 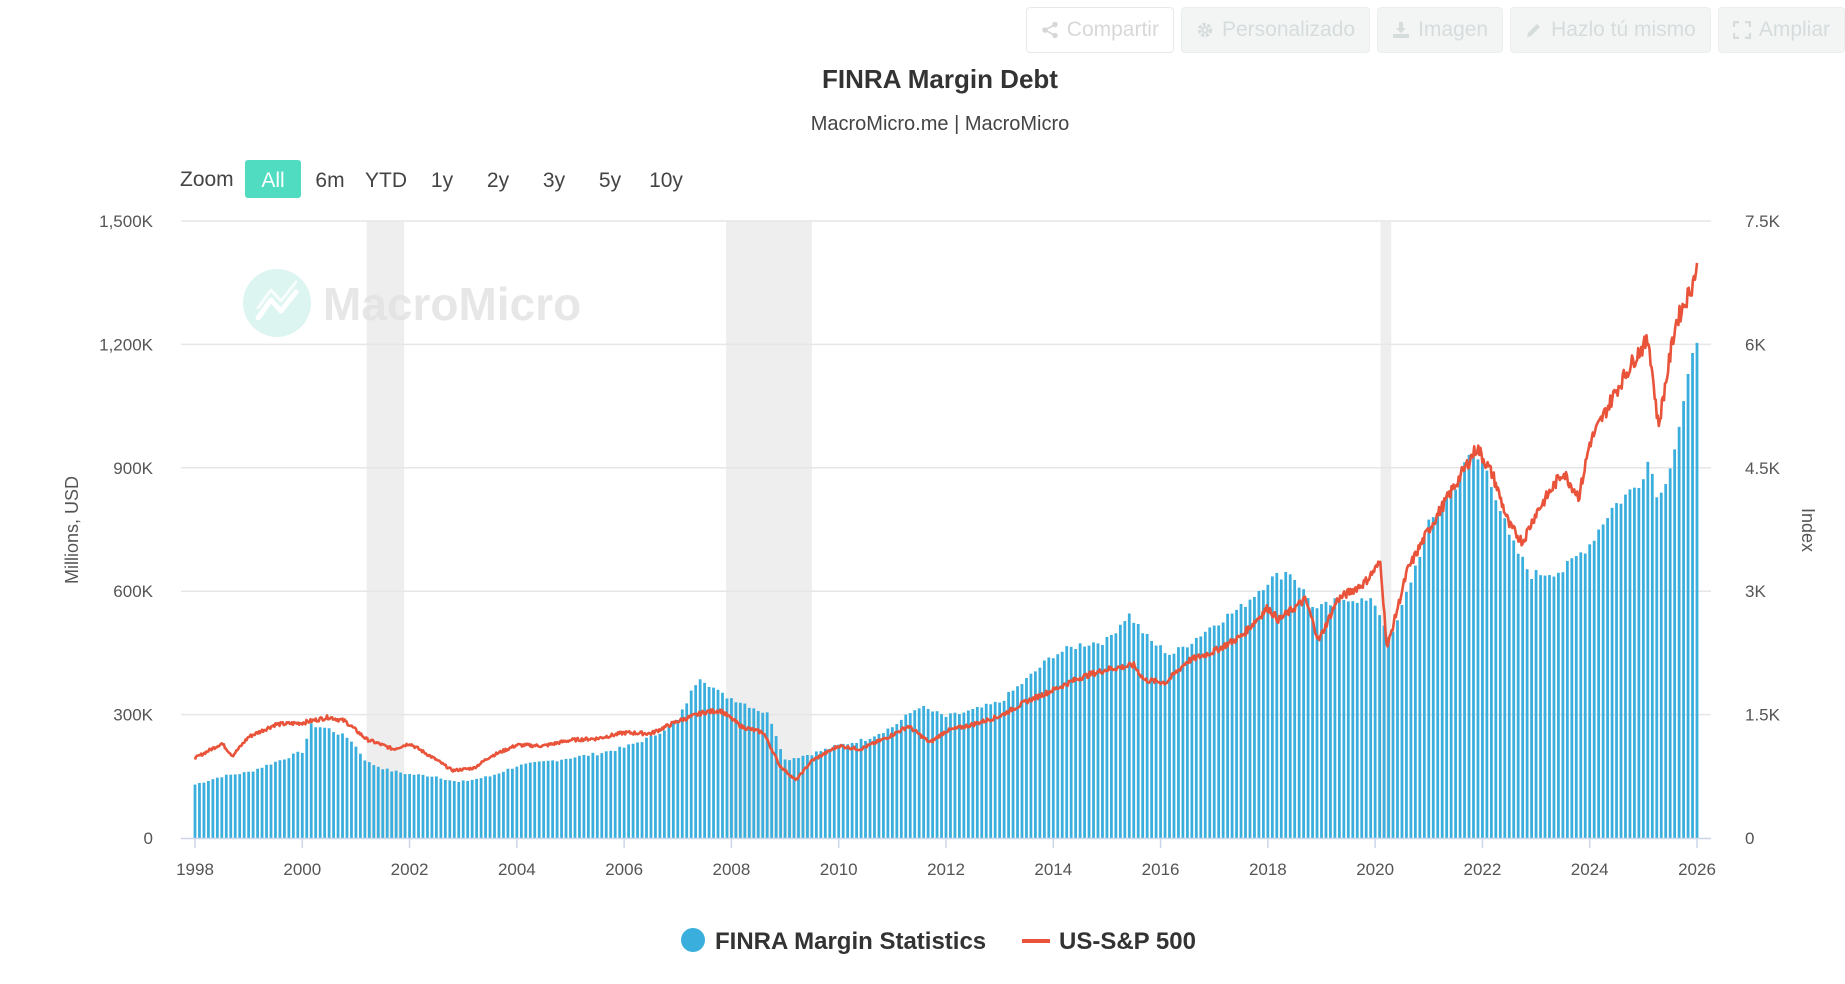 What do you see at coordinates (554, 180) in the screenshot?
I see `zoom-option-3y: 3y` at bounding box center [554, 180].